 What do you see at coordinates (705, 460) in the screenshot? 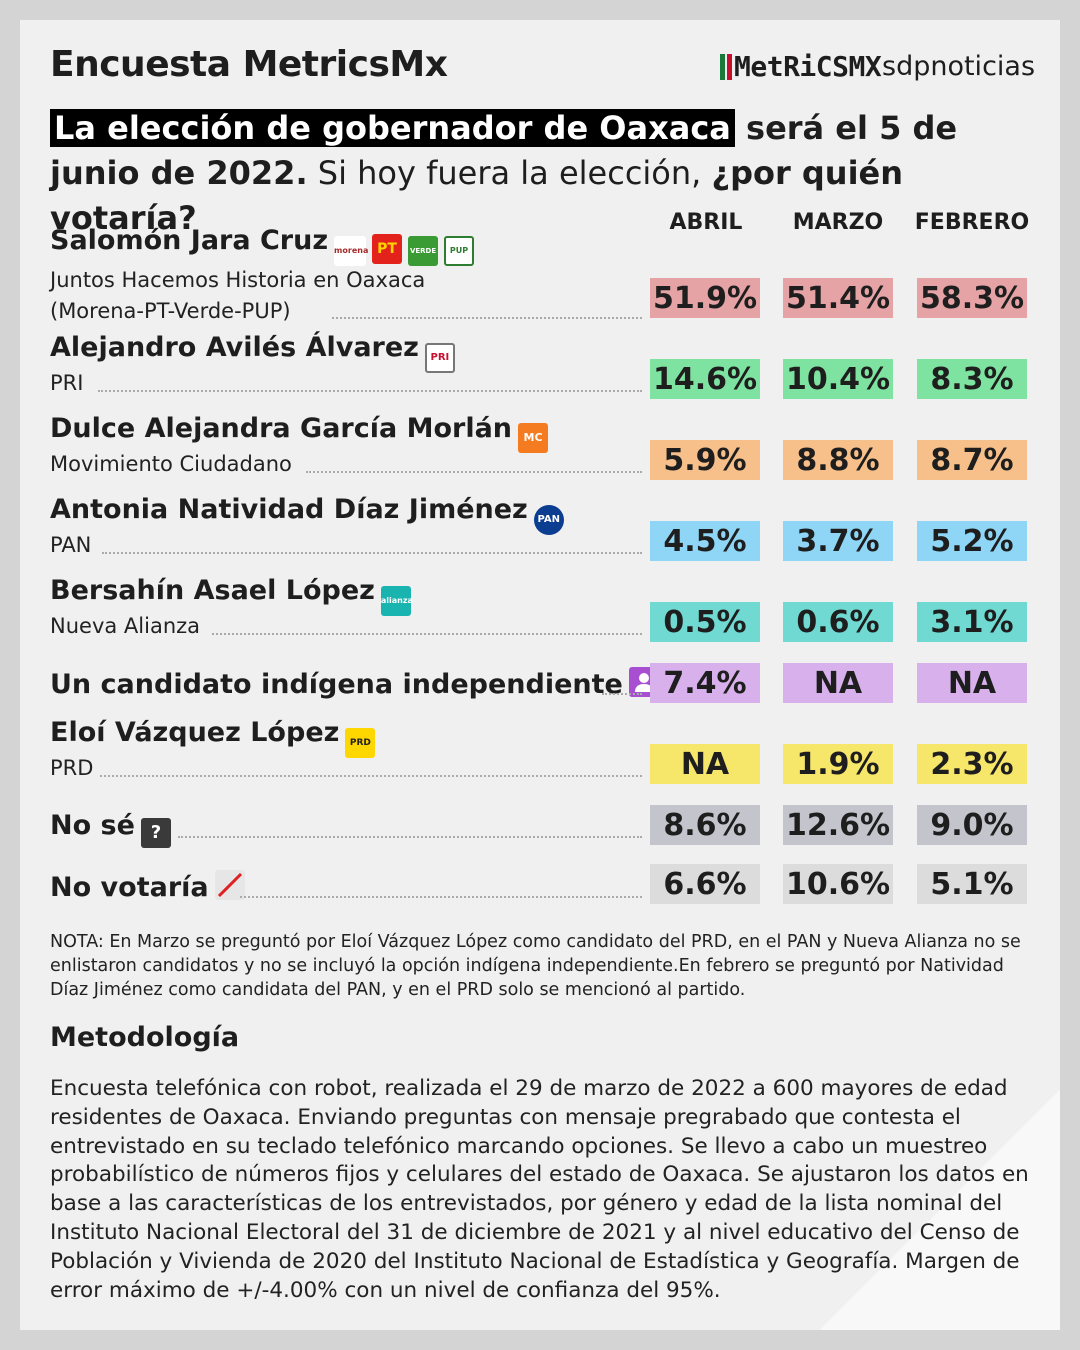
I see `value-cell-abril: 5.9%` at bounding box center [705, 460].